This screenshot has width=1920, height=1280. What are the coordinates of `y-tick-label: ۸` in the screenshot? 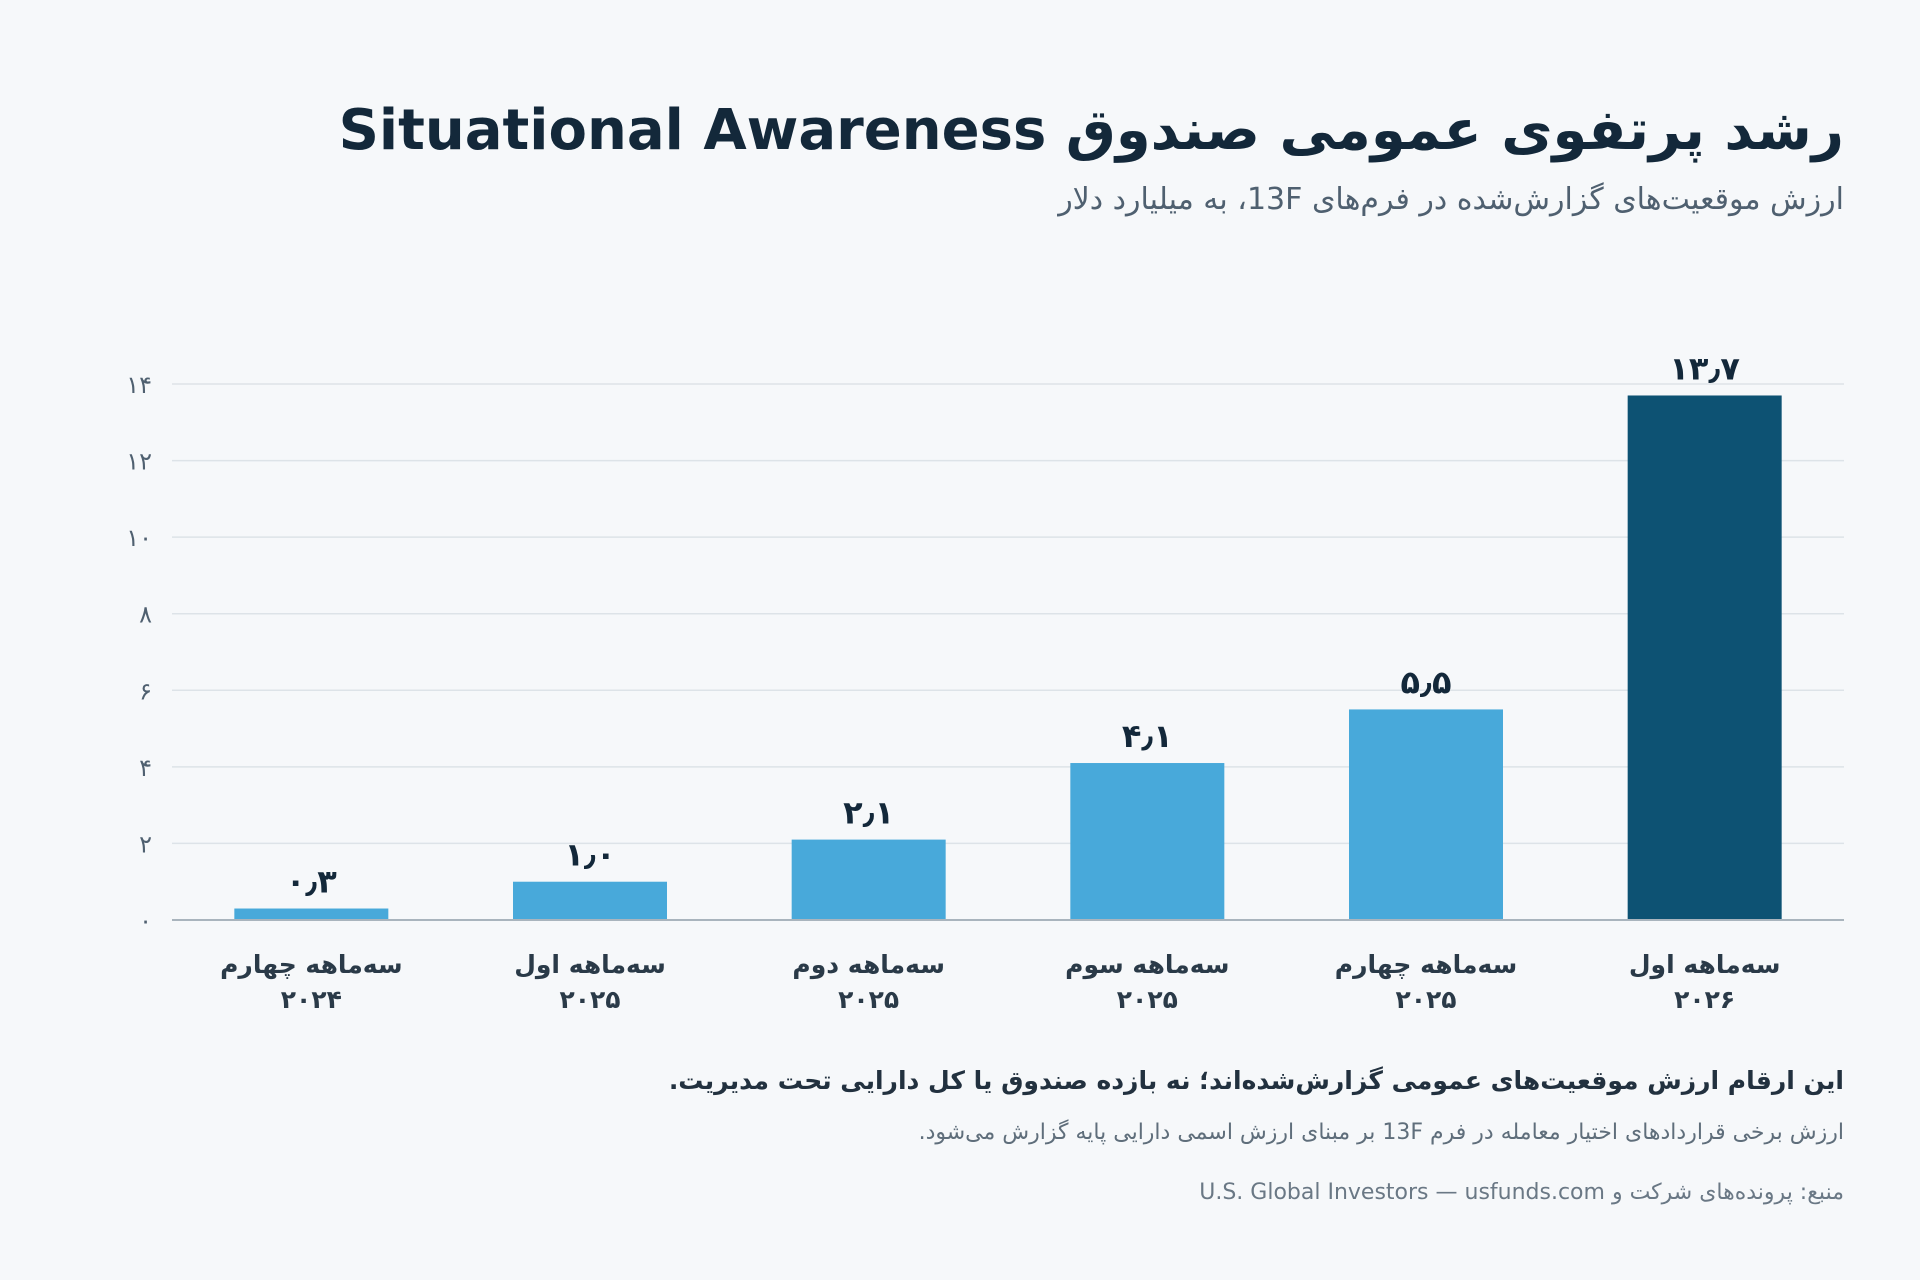 It's located at (145, 615).